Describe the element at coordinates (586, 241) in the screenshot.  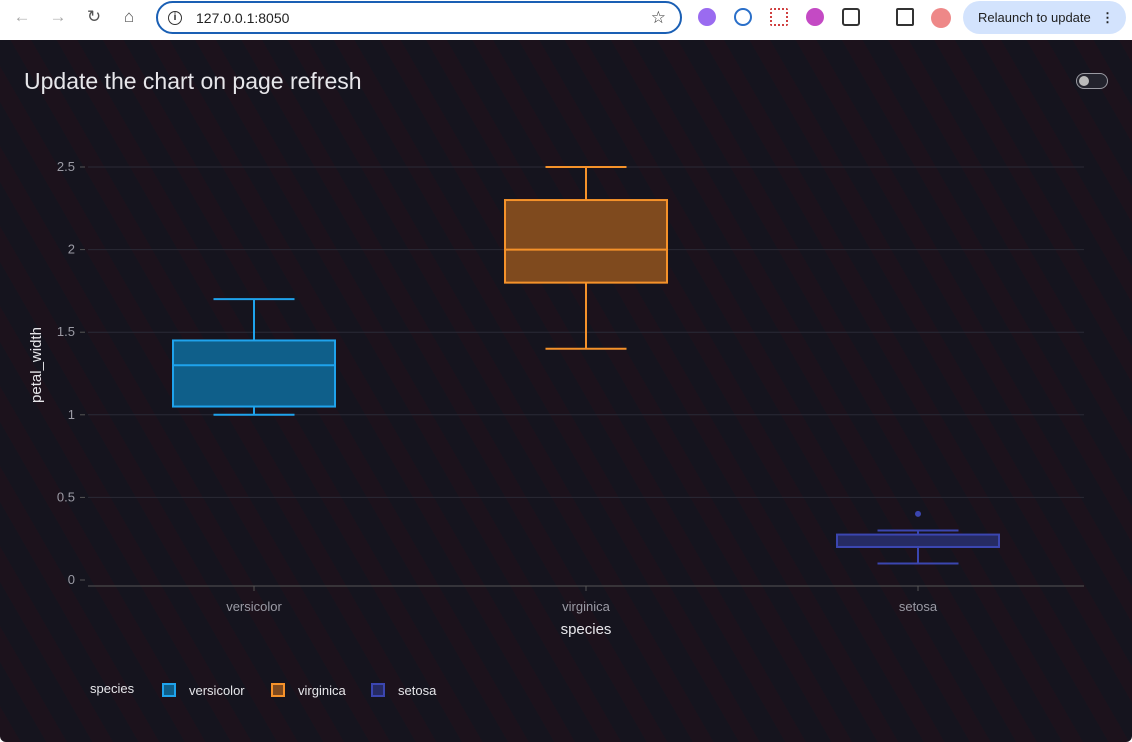
I see `box-virginica` at that location.